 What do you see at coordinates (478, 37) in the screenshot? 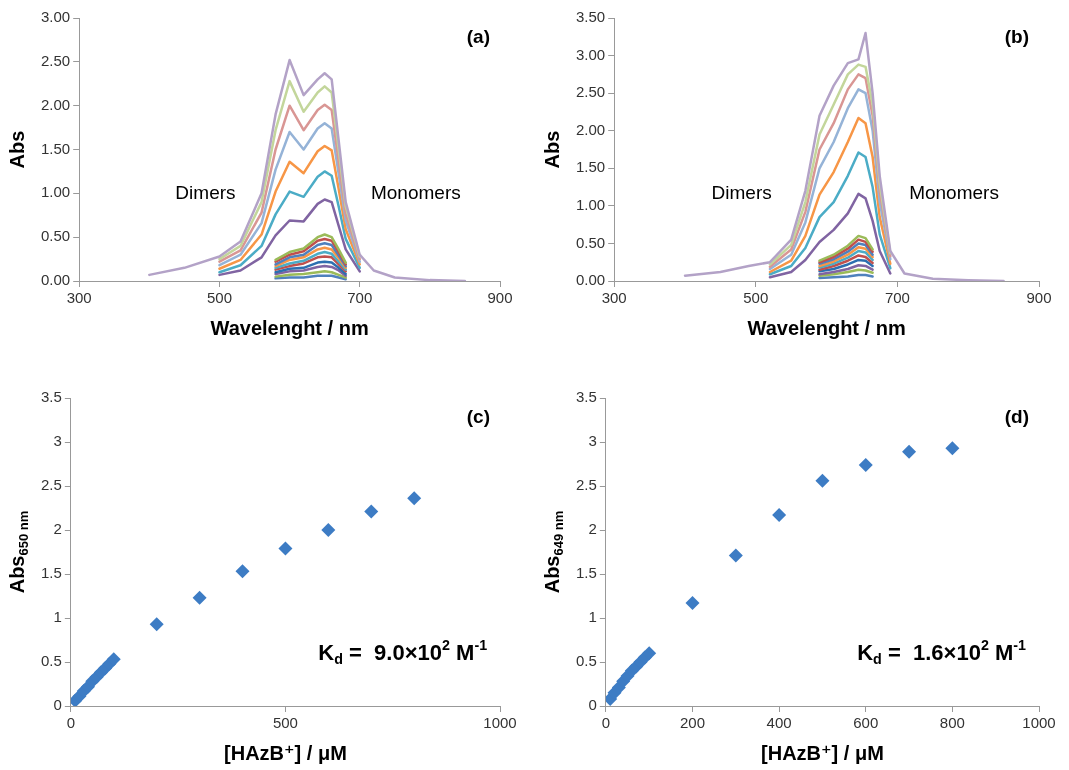
I see `chart-title: (a)` at bounding box center [478, 37].